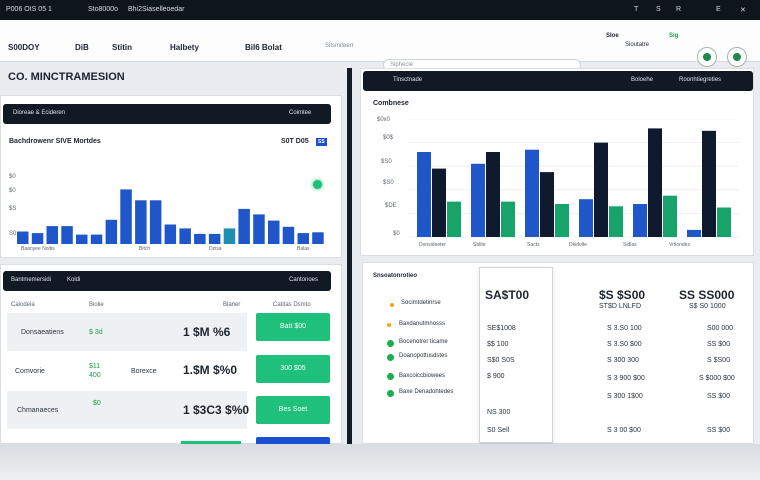  What do you see at coordinates (96, 305) in the screenshot?
I see `col-header-2: Biolie` at bounding box center [96, 305].